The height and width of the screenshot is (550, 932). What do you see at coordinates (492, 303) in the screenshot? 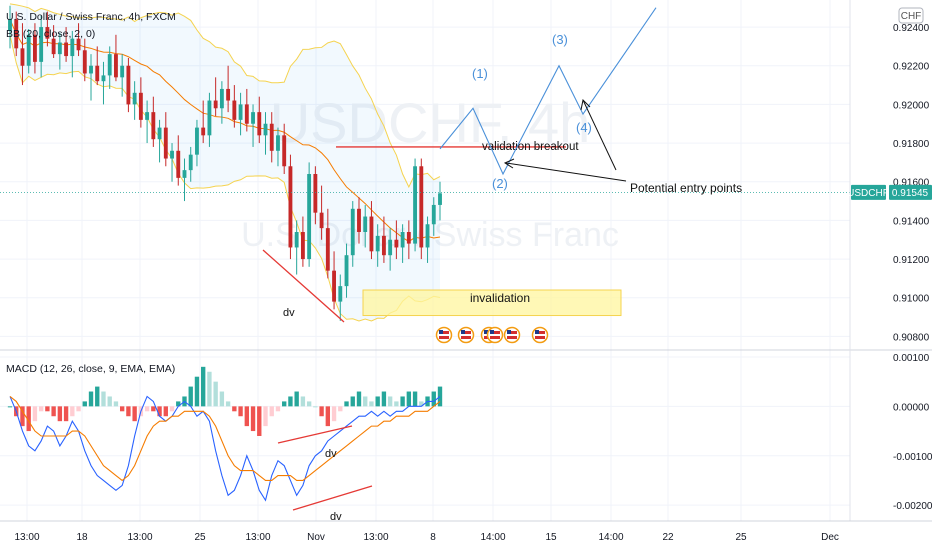
I see `invalidation-zone` at bounding box center [492, 303].